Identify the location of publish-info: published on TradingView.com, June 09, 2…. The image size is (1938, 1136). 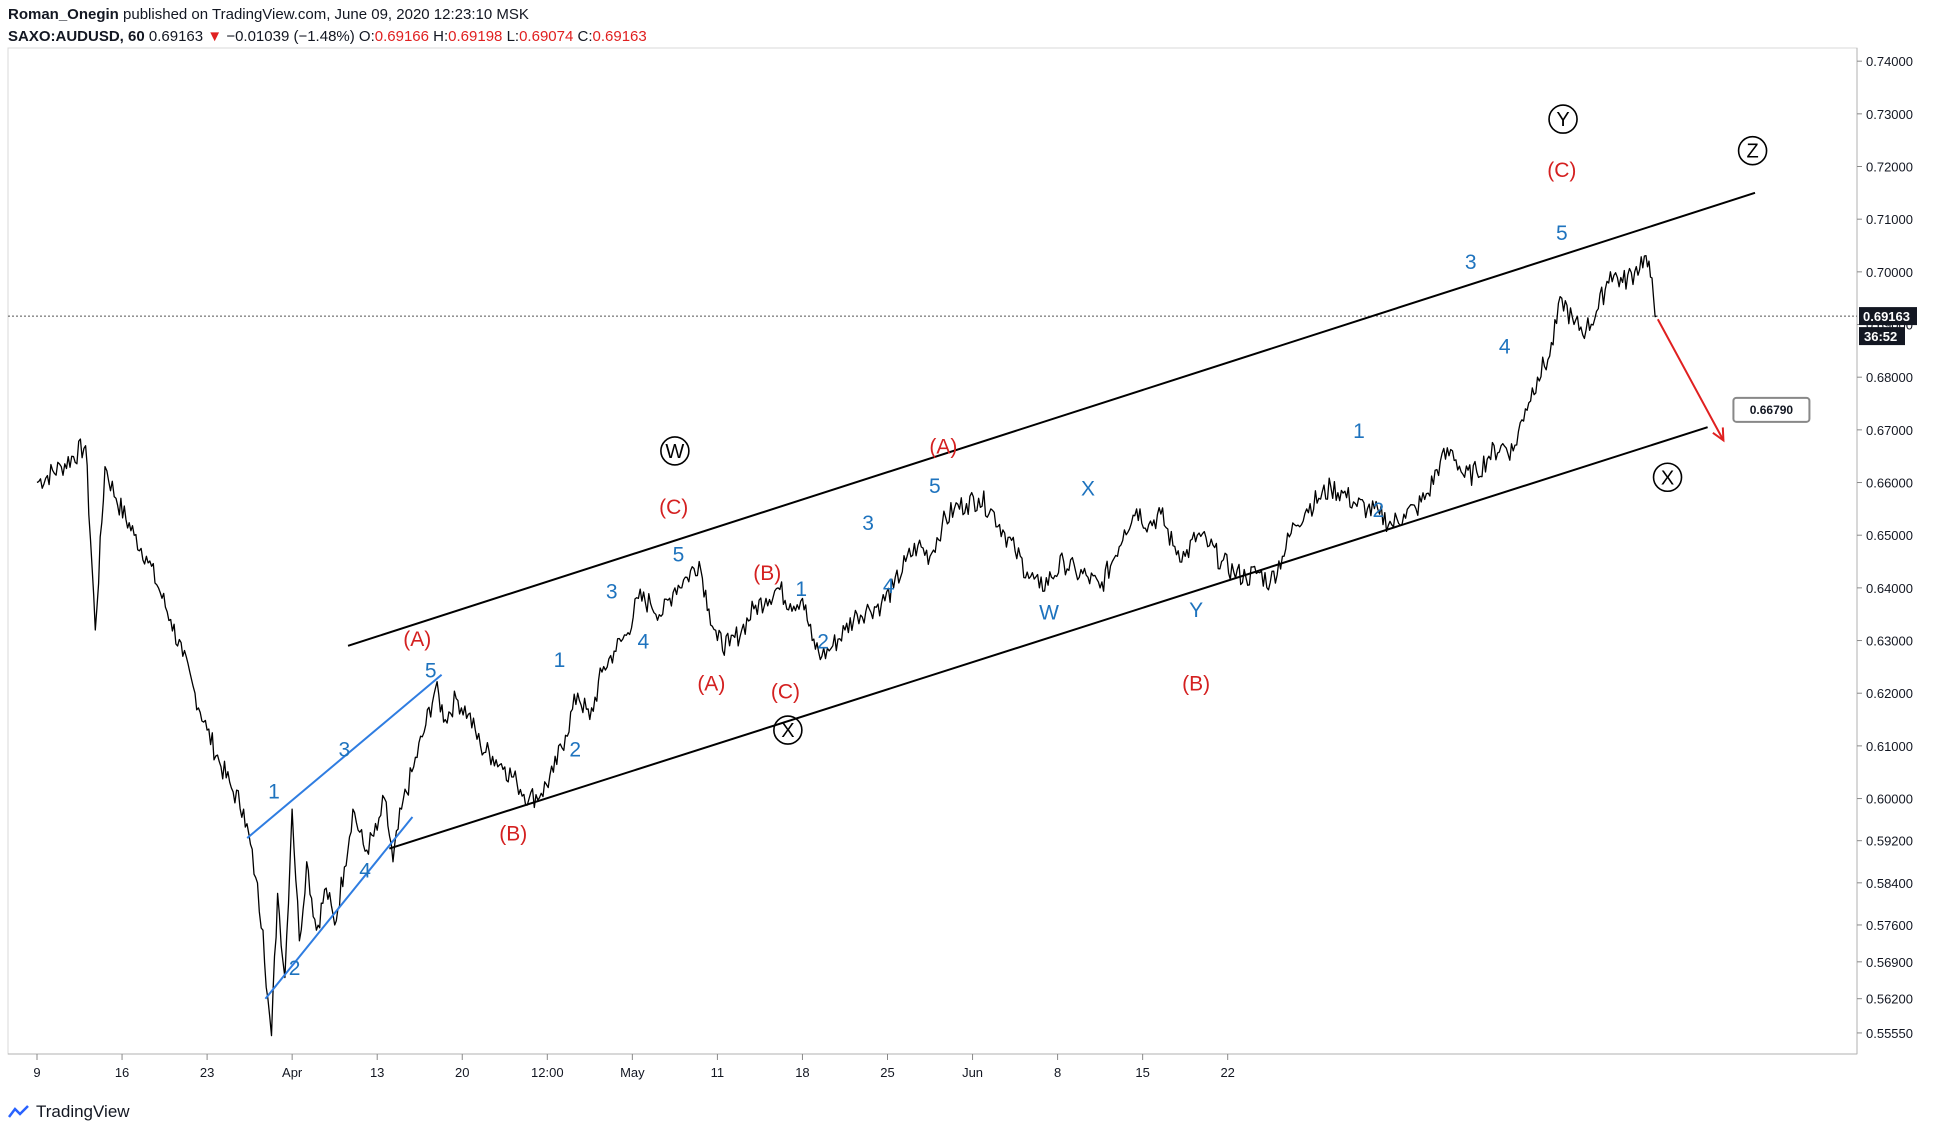
(326, 14).